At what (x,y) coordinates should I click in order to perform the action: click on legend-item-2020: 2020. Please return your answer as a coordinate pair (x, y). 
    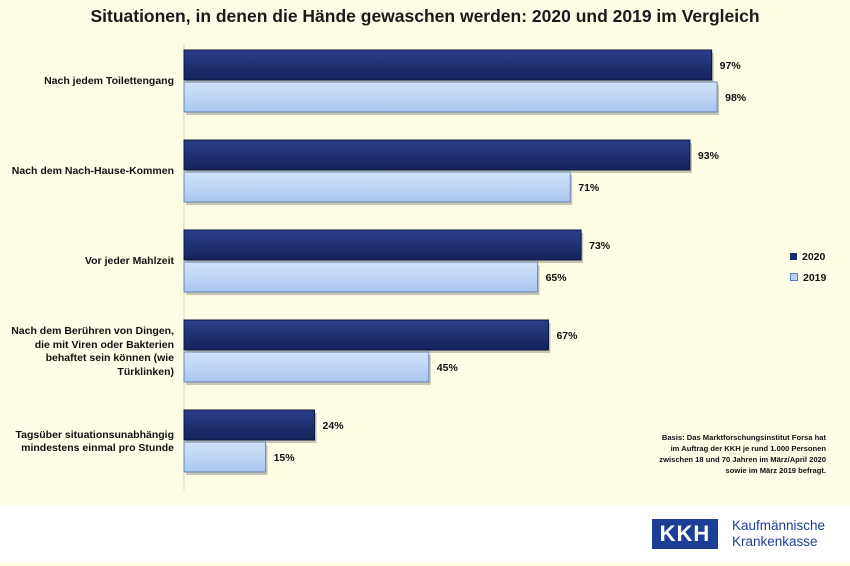
    Looking at the image, I should click on (807, 257).